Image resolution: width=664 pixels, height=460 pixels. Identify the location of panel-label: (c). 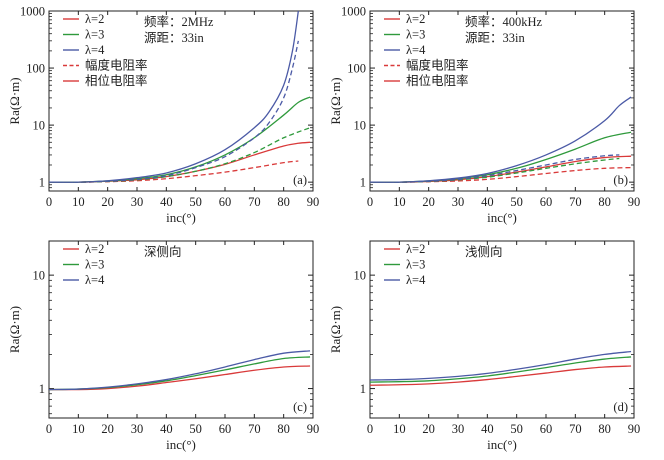
(300, 407).